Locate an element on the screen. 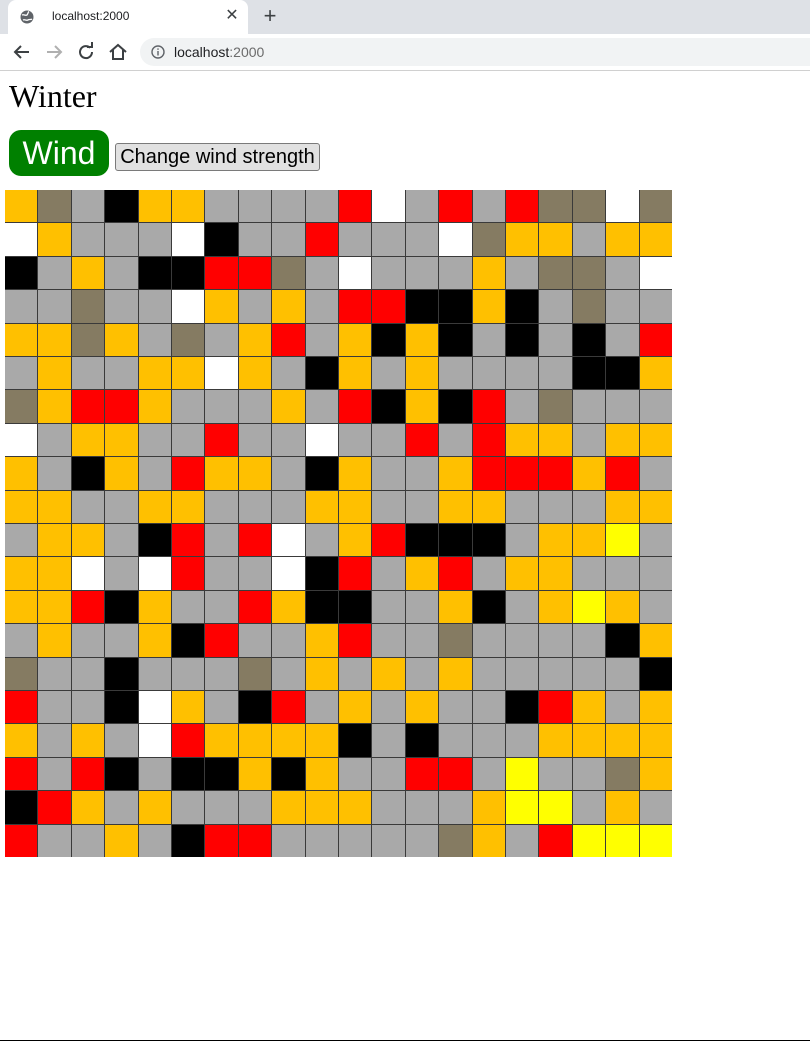 This screenshot has width=810, height=1041. forward-arrow-icon is located at coordinates (54, 52).